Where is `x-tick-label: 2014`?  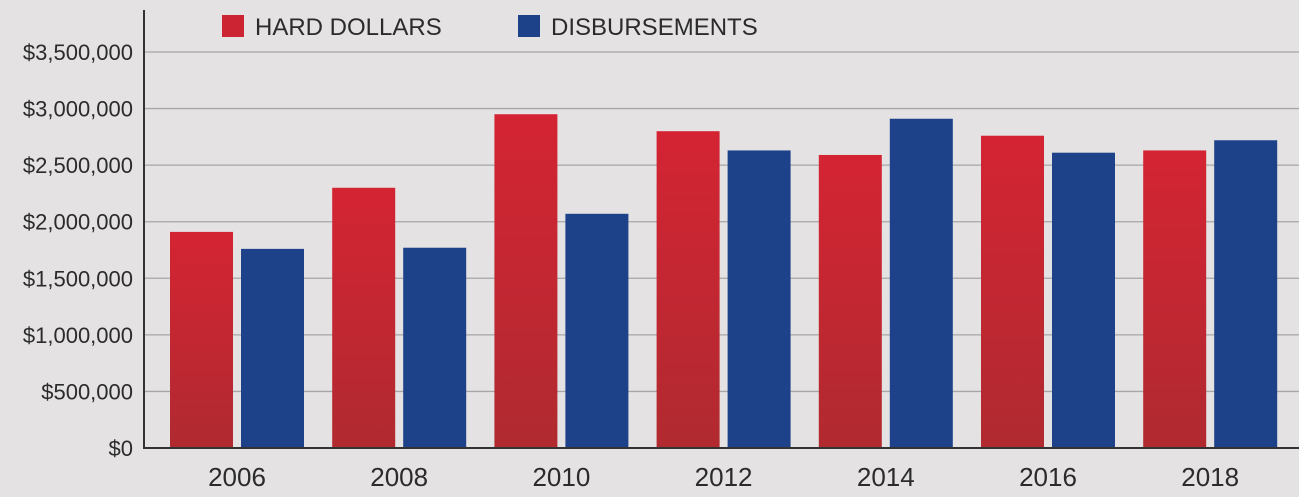 x-tick-label: 2014 is located at coordinates (886, 477).